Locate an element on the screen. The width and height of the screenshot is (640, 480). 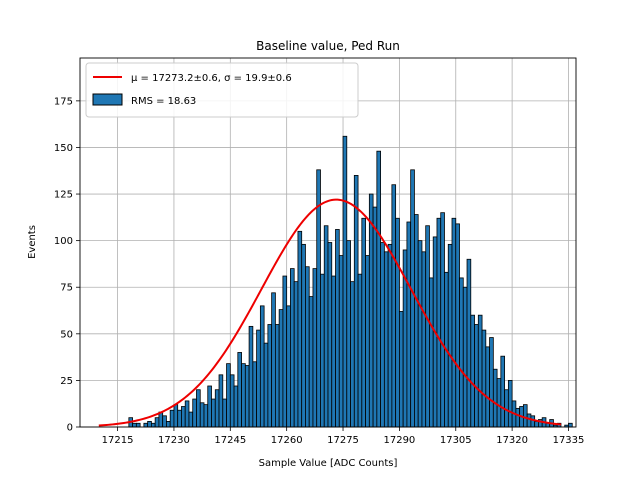
x-axis-label: Sample Value [ADC Counts] is located at coordinates (328, 463).